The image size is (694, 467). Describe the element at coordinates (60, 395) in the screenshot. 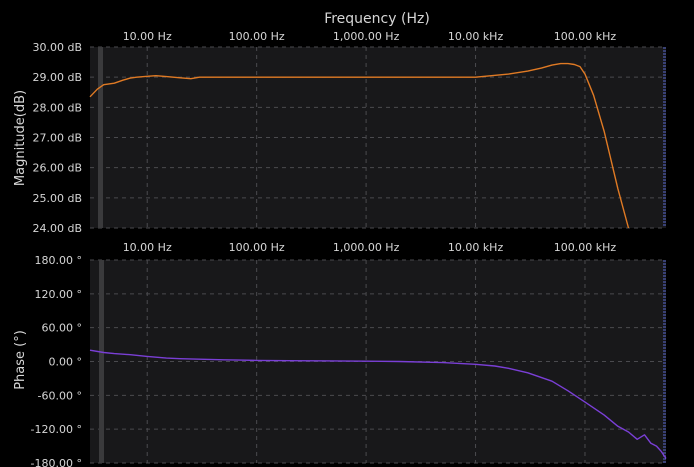

I see `y-tick-label: -60.00 °` at that location.